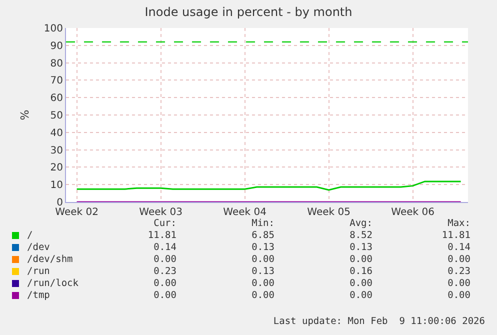 This screenshot has height=335, width=497. Describe the element at coordinates (38, 248) in the screenshot. I see `legend-label: /dev` at that location.